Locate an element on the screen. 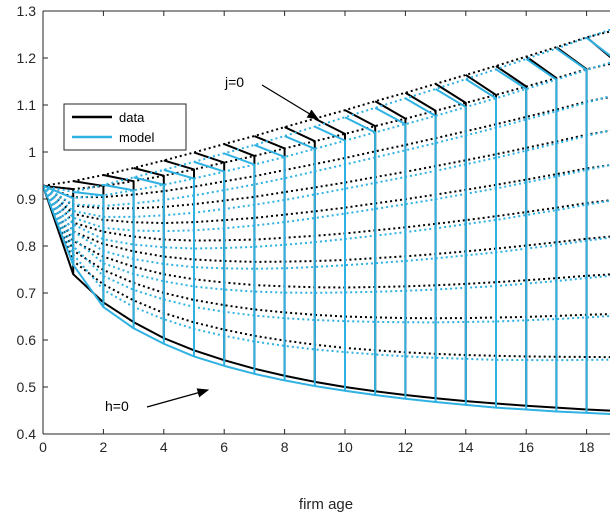  x-axis-label: firm age is located at coordinates (326, 504).